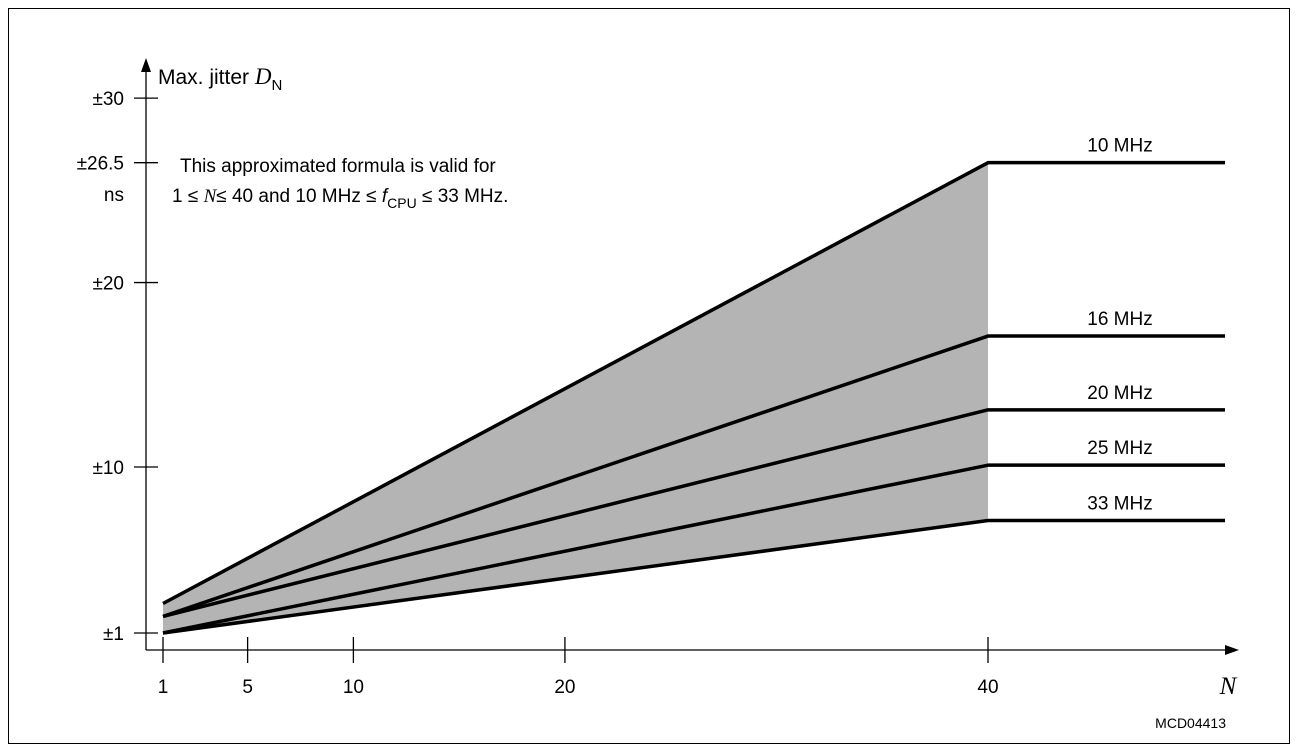 This screenshot has width=1300, height=754. I want to click on y-axis-unit: ns, so click(114, 195).